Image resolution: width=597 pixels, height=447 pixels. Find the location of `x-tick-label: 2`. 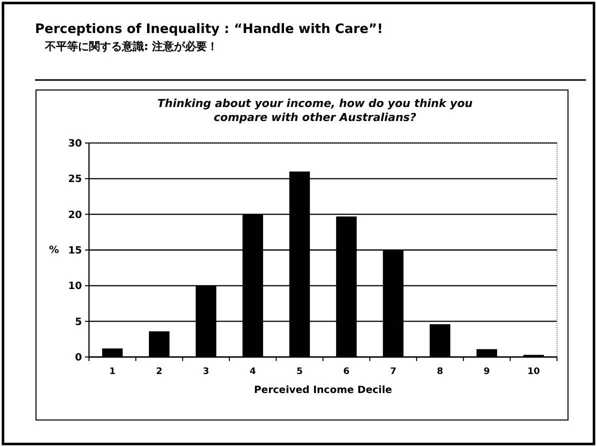

x-tick-label: 2 is located at coordinates (159, 372).